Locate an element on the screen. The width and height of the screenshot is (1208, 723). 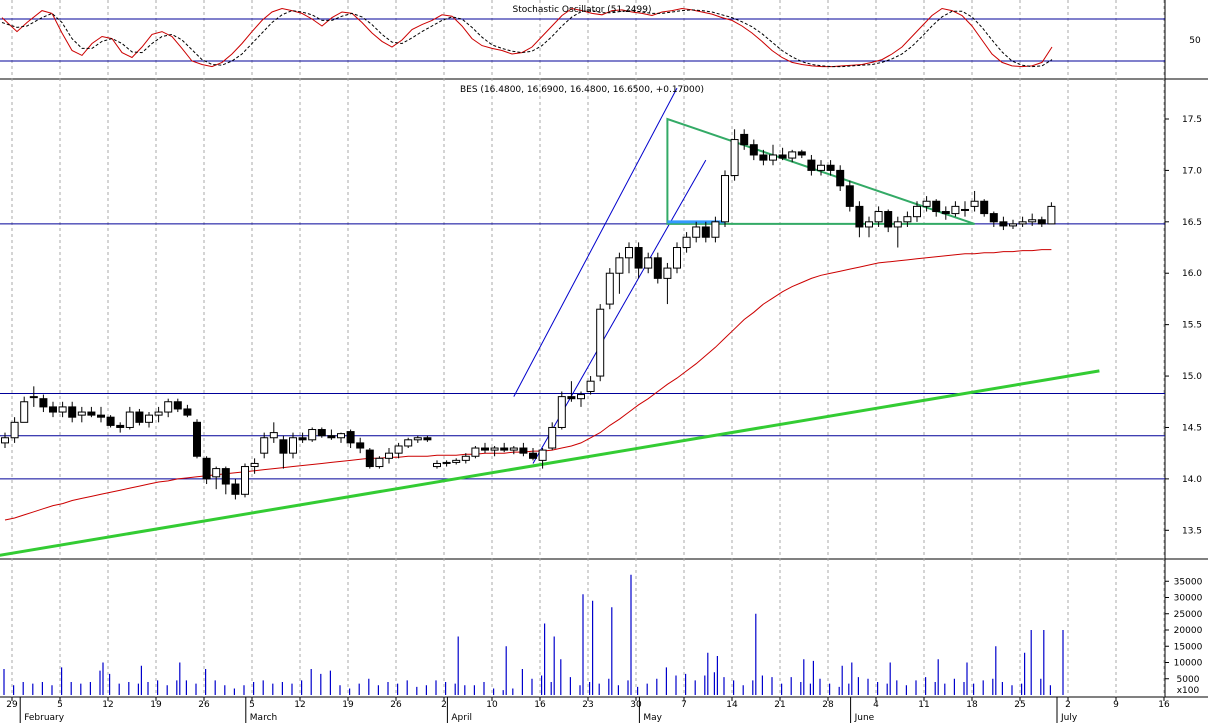
volume-tick-label: 25000 is located at coordinates (1188, 615).